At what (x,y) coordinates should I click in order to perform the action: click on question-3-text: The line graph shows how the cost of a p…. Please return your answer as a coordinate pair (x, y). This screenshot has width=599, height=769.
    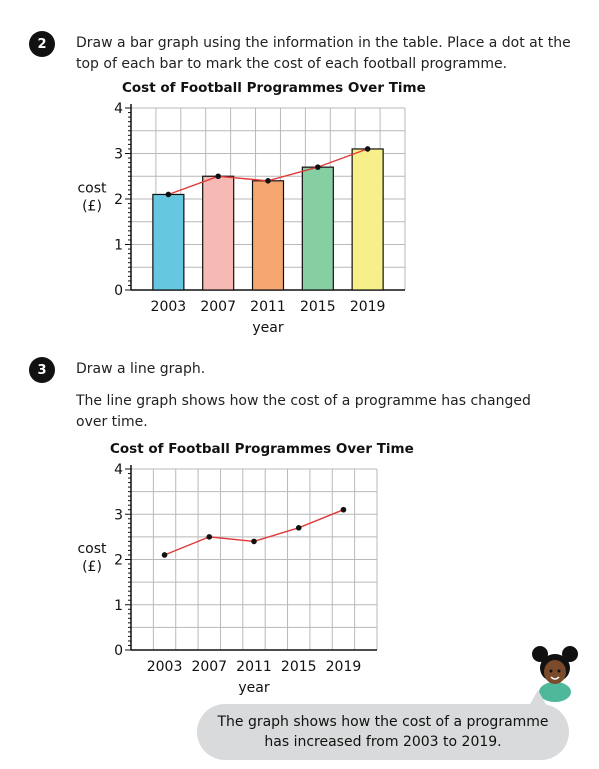
    Looking at the image, I should click on (303, 412).